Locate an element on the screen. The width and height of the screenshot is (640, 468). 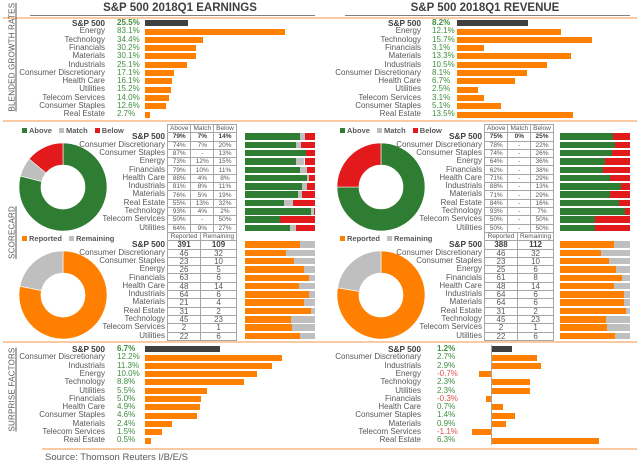
legend-remaining: Remaining is located at coordinates (413, 238).